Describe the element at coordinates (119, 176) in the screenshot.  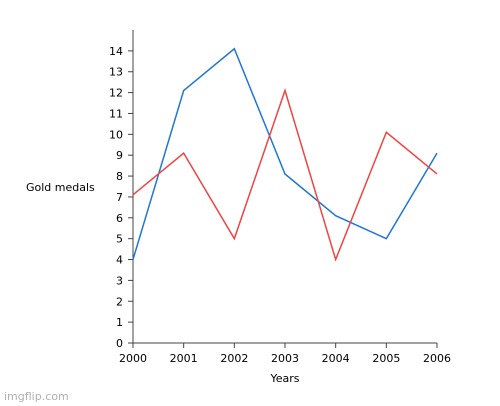
I see `y-tick-label: 8` at that location.